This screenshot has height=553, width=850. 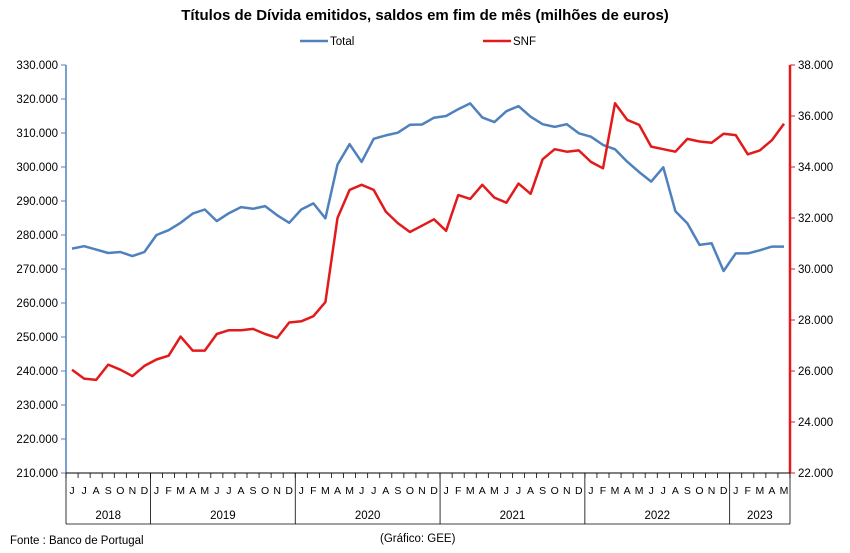 I want to click on y-left-tick-label: 220.000, so click(x=37, y=440).